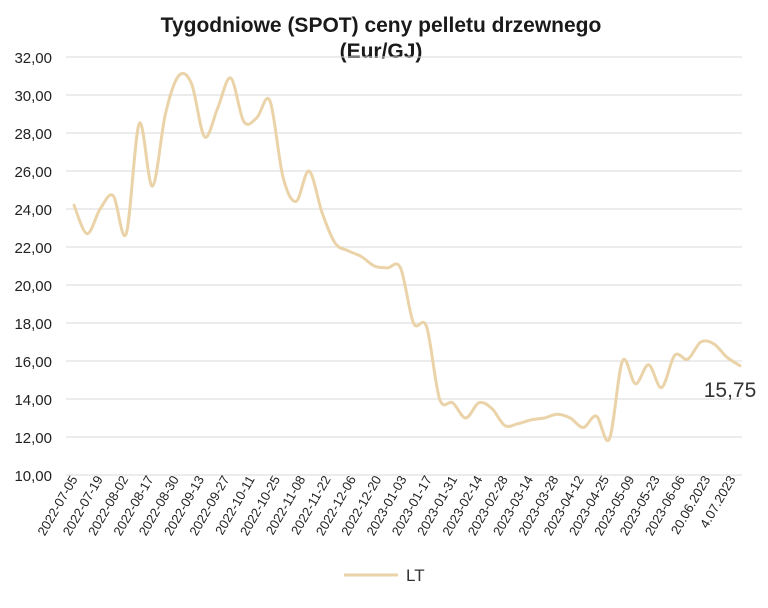  I want to click on y-tick-label: 28,00, so click(33, 134).